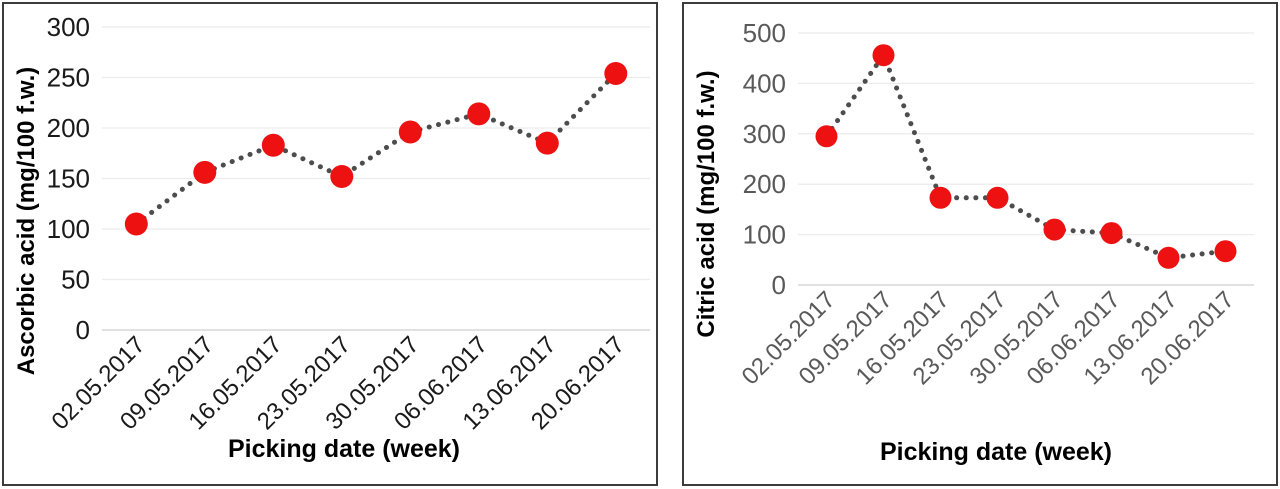 Image resolution: width=1280 pixels, height=489 pixels. What do you see at coordinates (26, 221) in the screenshot?
I see `y-axis-title: Ascorbic acid (mg/100 f.w.)` at bounding box center [26, 221].